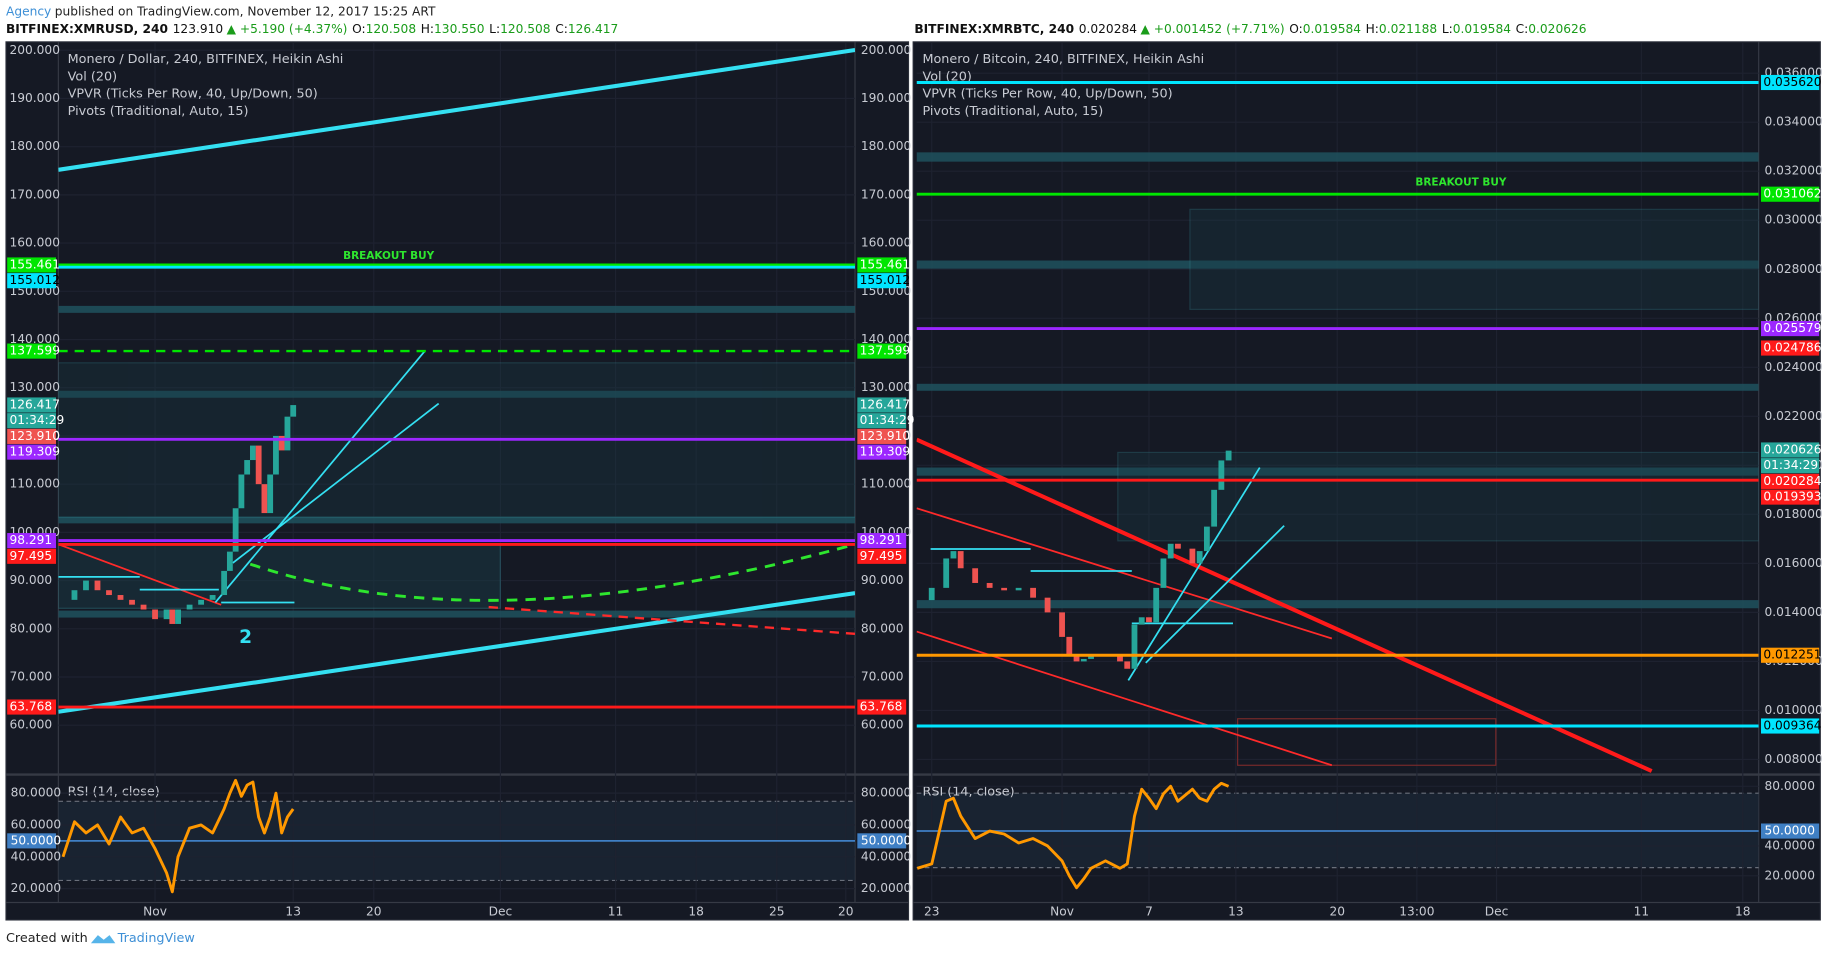 Image resolution: width=1824 pixels, height=960 pixels. I want to click on box, so click(1438, 496).